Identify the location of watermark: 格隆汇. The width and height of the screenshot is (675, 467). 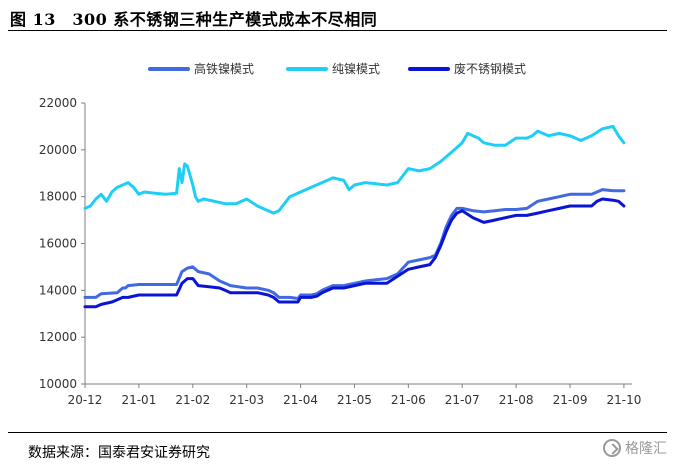
(635, 448).